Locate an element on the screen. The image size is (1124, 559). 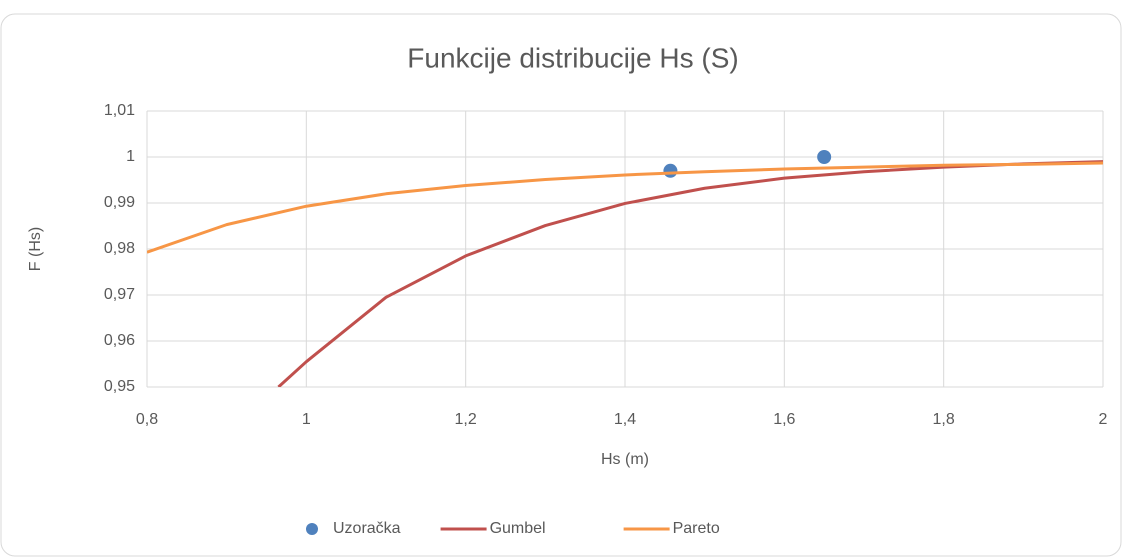
x-axis-label: Hs (m) is located at coordinates (625, 459).